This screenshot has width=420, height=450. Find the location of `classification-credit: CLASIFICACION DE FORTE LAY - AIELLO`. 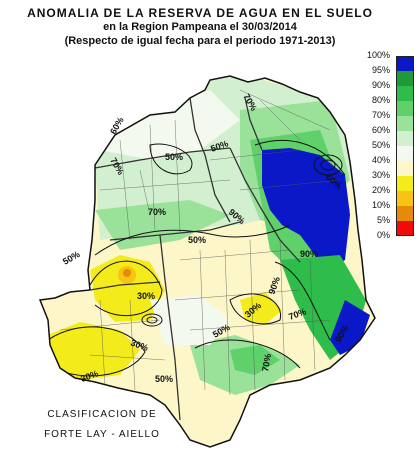

classification-credit: CLASIFICACION DE FORTE LAY - AIELLO is located at coordinates (102, 425).